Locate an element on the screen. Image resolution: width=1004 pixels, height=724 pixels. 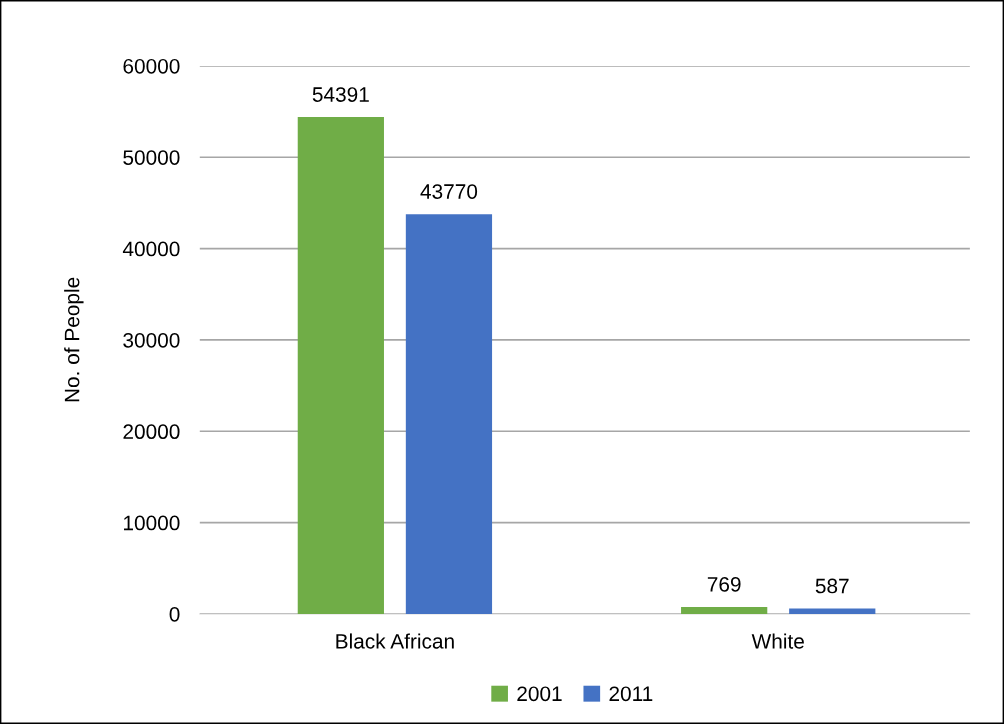
data-label: 43770 is located at coordinates (449, 191).